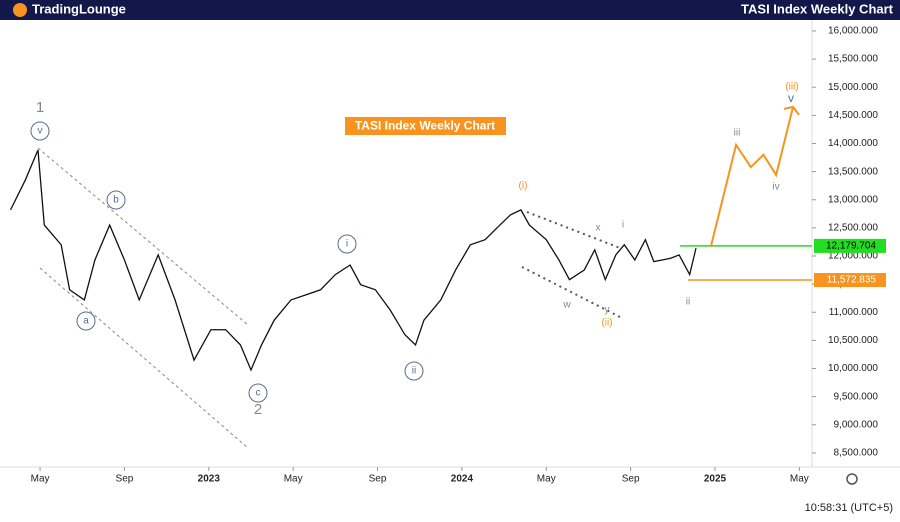 This screenshot has width=900, height=522. What do you see at coordinates (853, 368) in the screenshot?
I see `y-tick-label: 10,000.000` at bounding box center [853, 368].